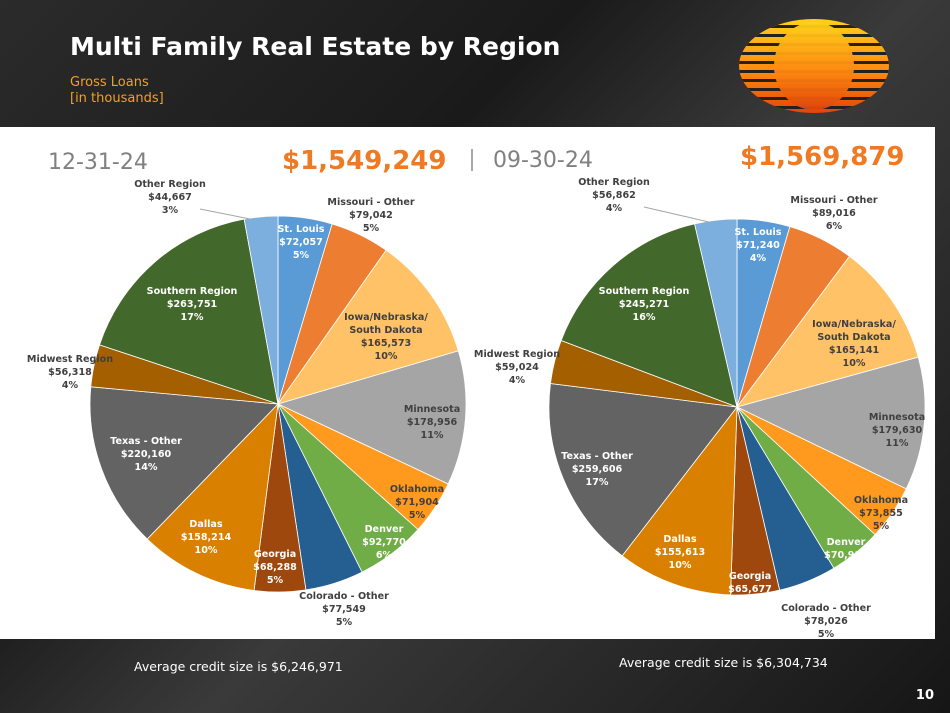 Image resolution: width=950 pixels, height=713 pixels. Describe the element at coordinates (370, 215) in the screenshot. I see `slice-label-missouri-other: Missouri - Other $79,042 5%` at that location.